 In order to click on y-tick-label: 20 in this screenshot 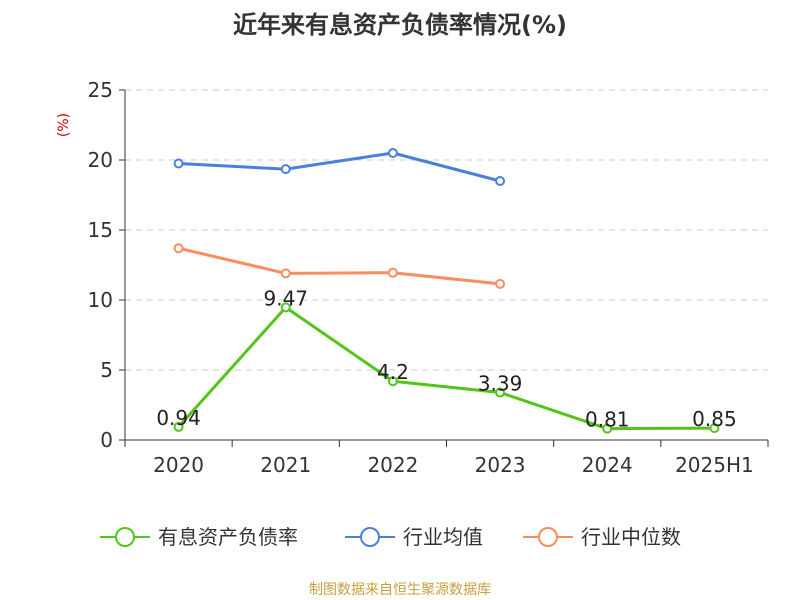, I will do `click(100, 160)`.